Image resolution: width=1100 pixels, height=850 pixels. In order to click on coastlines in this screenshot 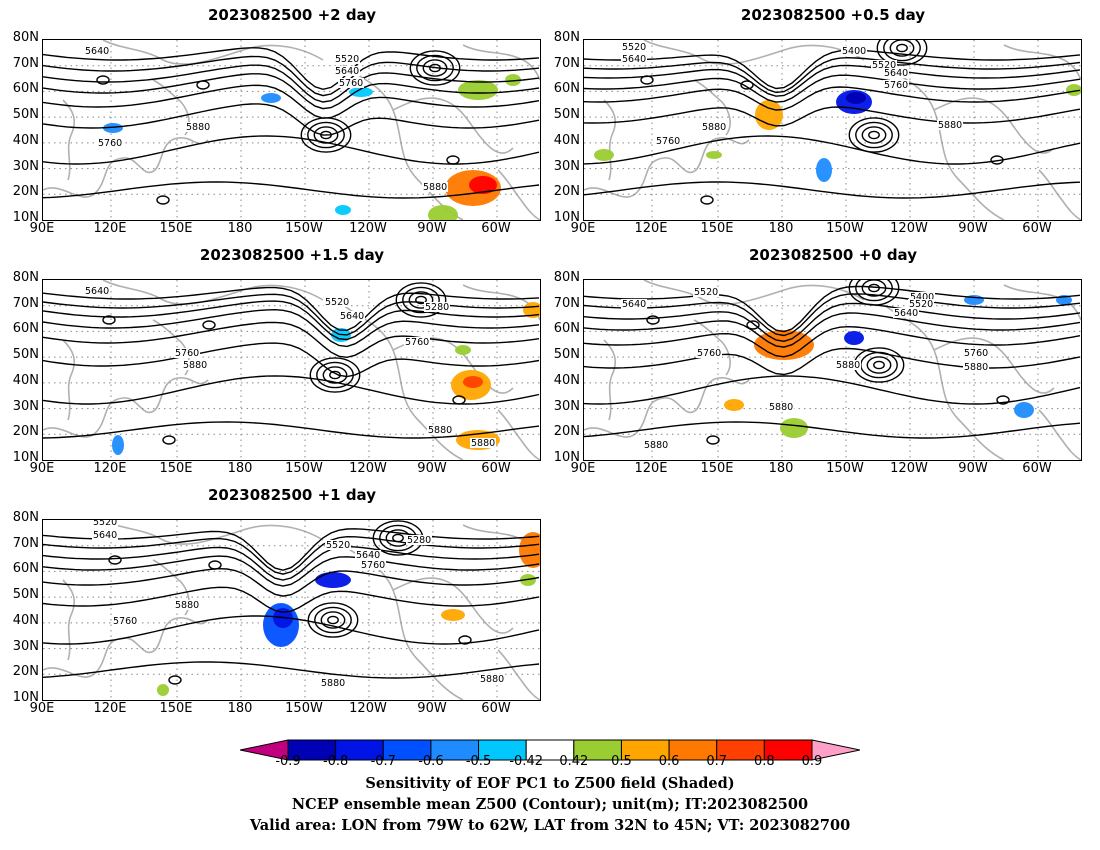, I will do `click(291, 130)`.